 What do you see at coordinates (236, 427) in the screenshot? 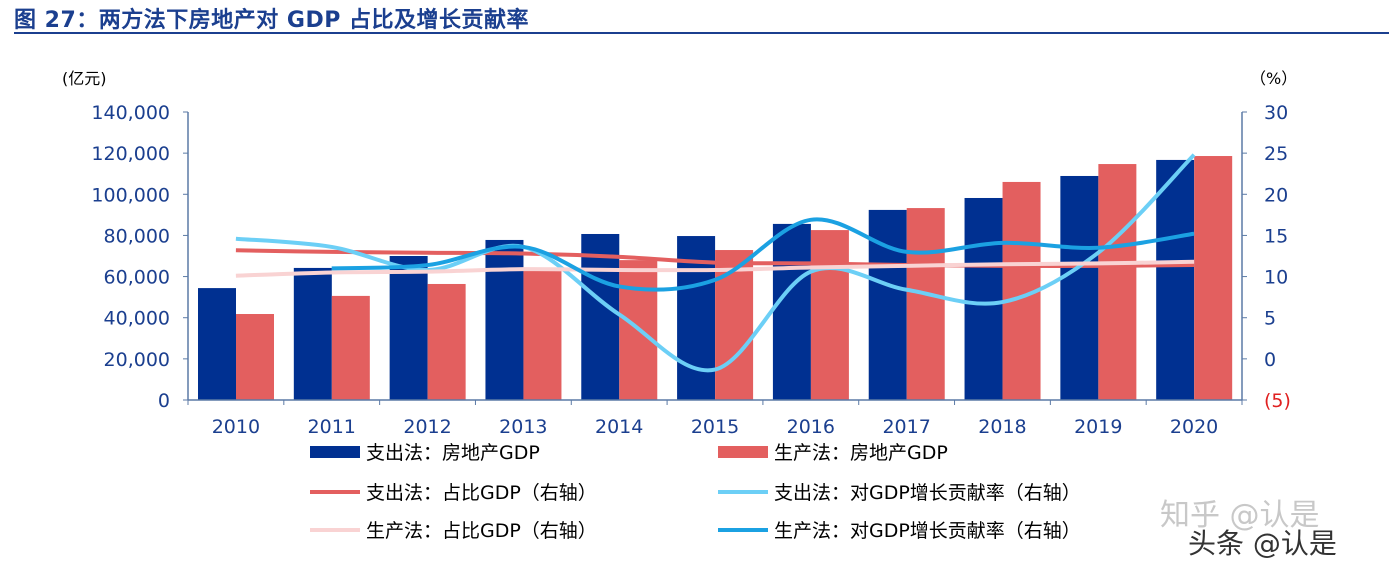
I see `x-tick-label: 2010` at bounding box center [236, 427].